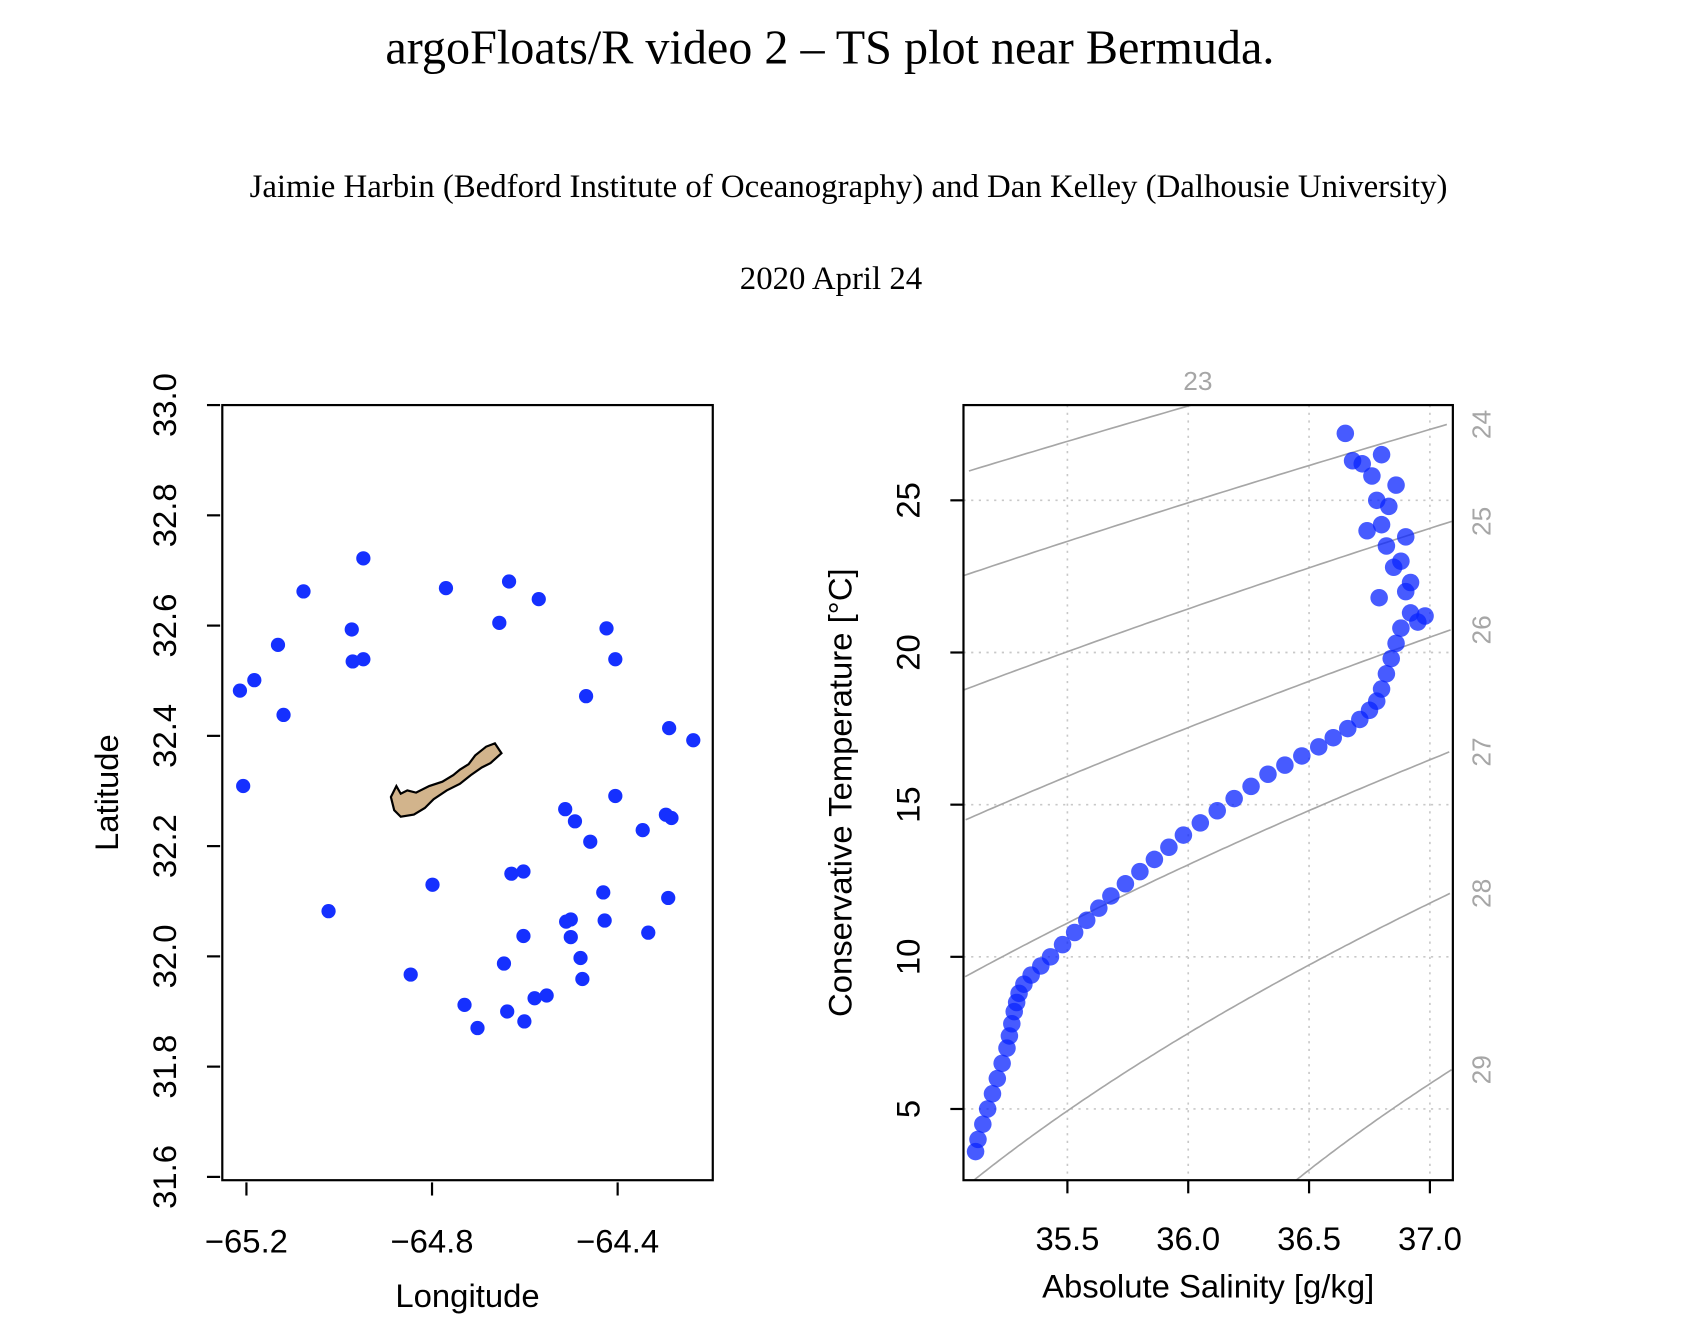 Image resolution: width=1708 pixels, height=1328 pixels. Describe the element at coordinates (1430, 1238) in the screenshot. I see `x-tick-label: 37.0` at that location.